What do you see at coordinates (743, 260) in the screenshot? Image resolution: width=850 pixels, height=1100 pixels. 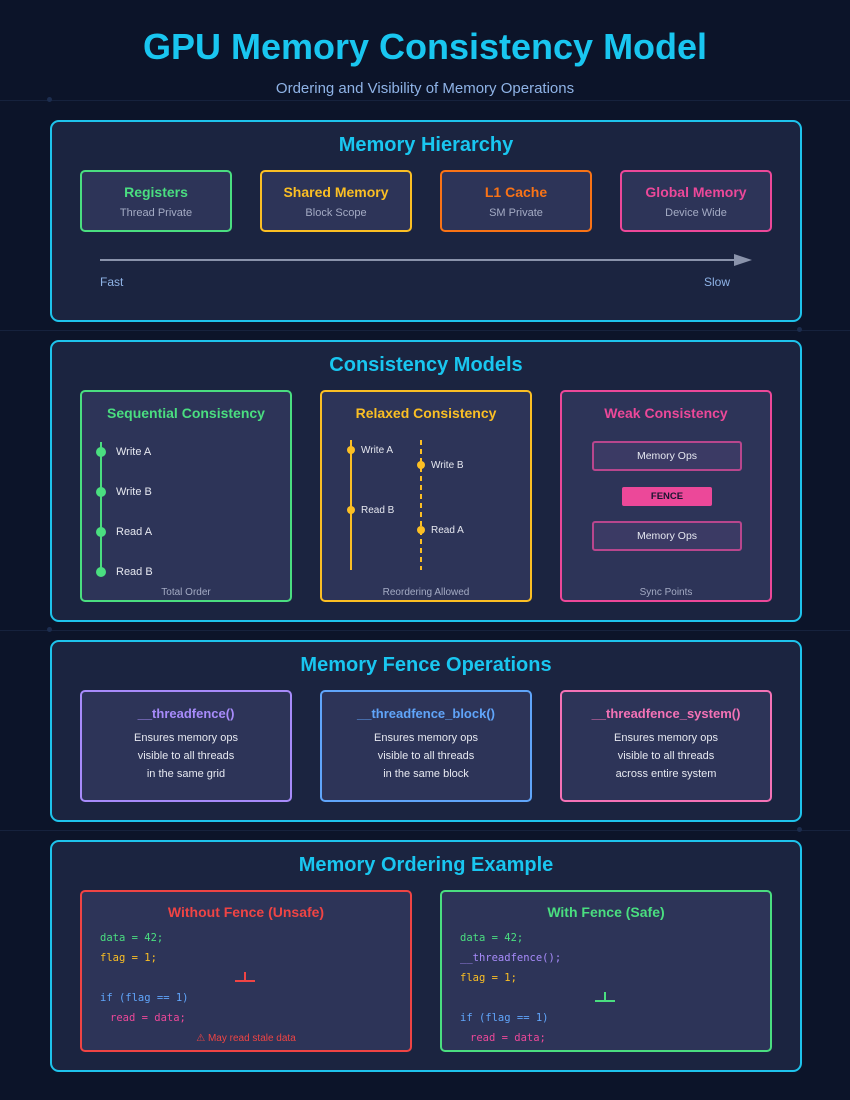 I see `arrow-right-icon` at bounding box center [743, 260].